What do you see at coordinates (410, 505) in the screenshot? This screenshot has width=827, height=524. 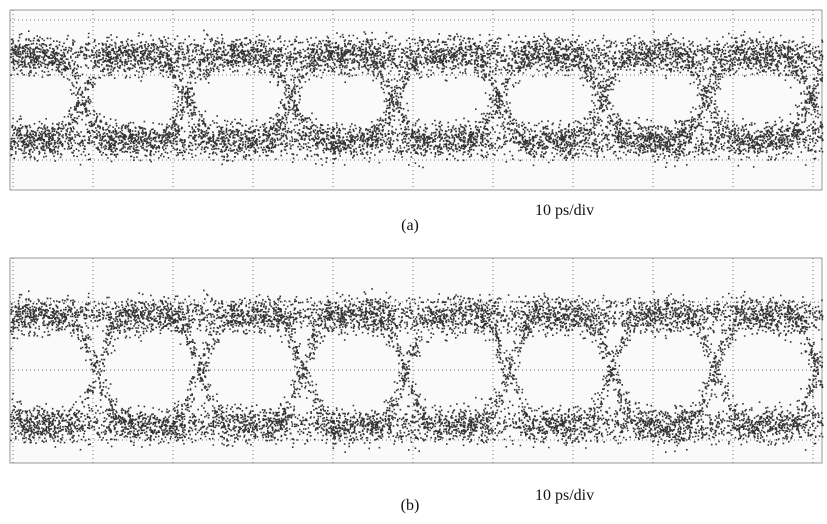 I see `caption: (b)` at bounding box center [410, 505].